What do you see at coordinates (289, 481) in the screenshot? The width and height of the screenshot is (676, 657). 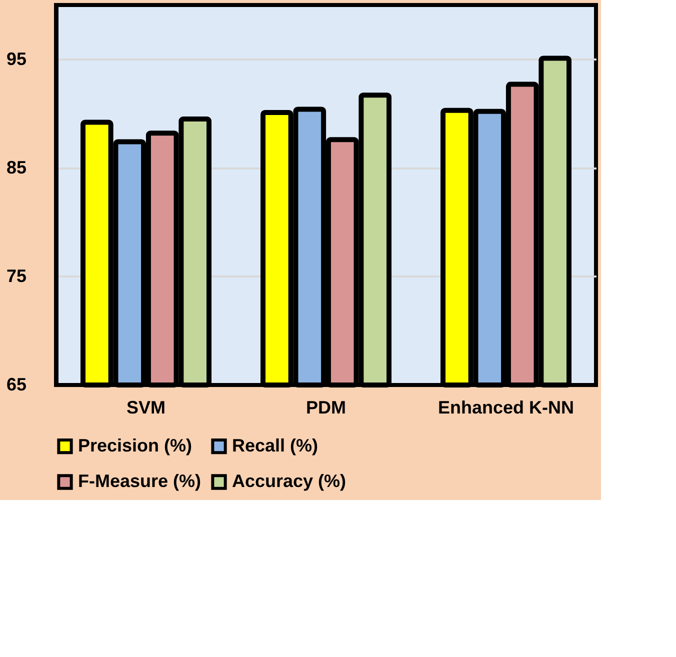 I see `legend-label: Accuracy (%)` at bounding box center [289, 481].